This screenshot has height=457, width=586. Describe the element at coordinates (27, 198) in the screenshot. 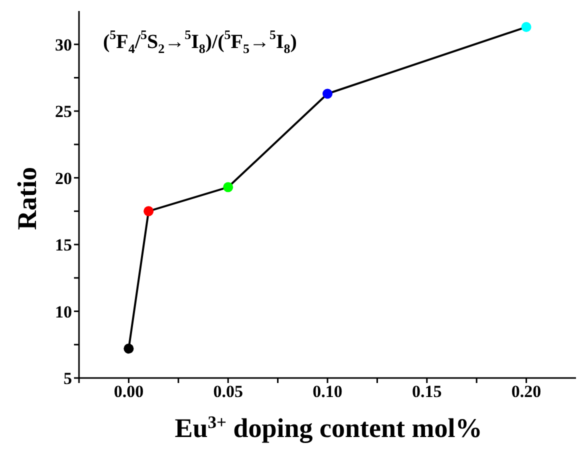

I see `y-axis-title: Ratio` at that location.